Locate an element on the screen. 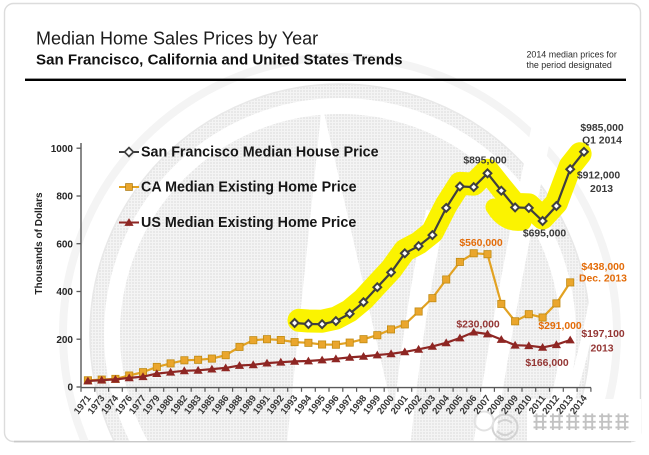 This screenshot has width=649, height=455. svg-text: $291,000 is located at coordinates (560, 326).